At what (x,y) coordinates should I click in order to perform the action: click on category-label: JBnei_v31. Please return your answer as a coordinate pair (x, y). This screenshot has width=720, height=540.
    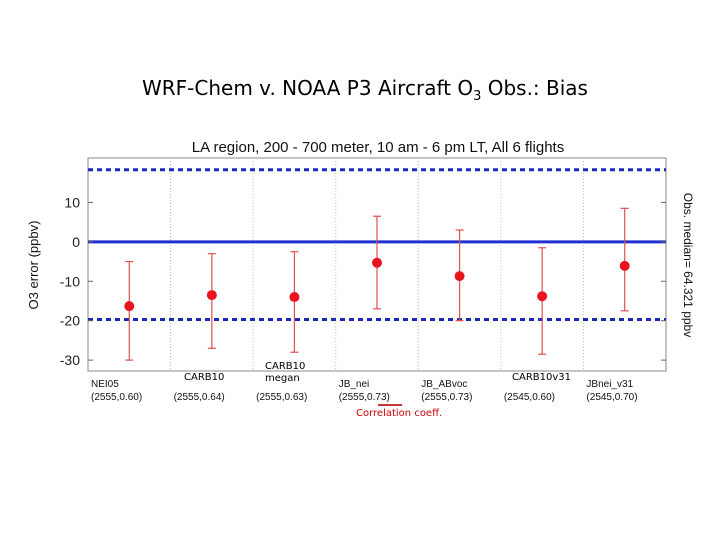
    Looking at the image, I should click on (609, 384).